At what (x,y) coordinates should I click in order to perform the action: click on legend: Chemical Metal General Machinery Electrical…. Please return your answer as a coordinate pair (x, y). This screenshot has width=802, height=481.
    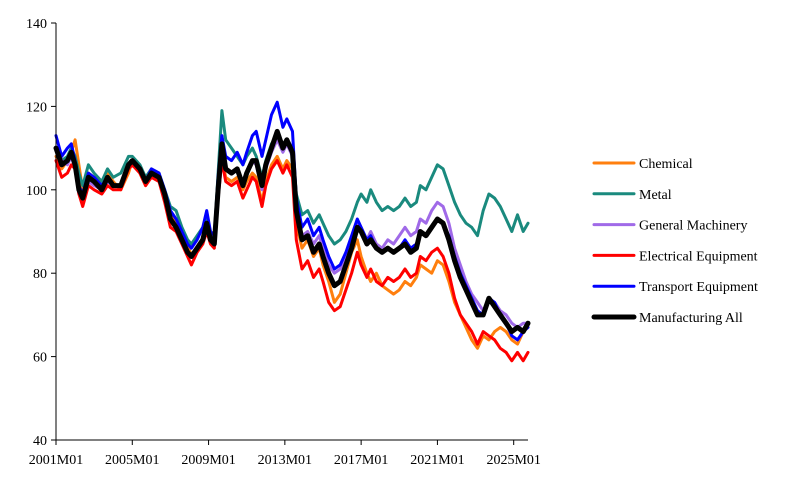
    Looking at the image, I should click on (674, 241).